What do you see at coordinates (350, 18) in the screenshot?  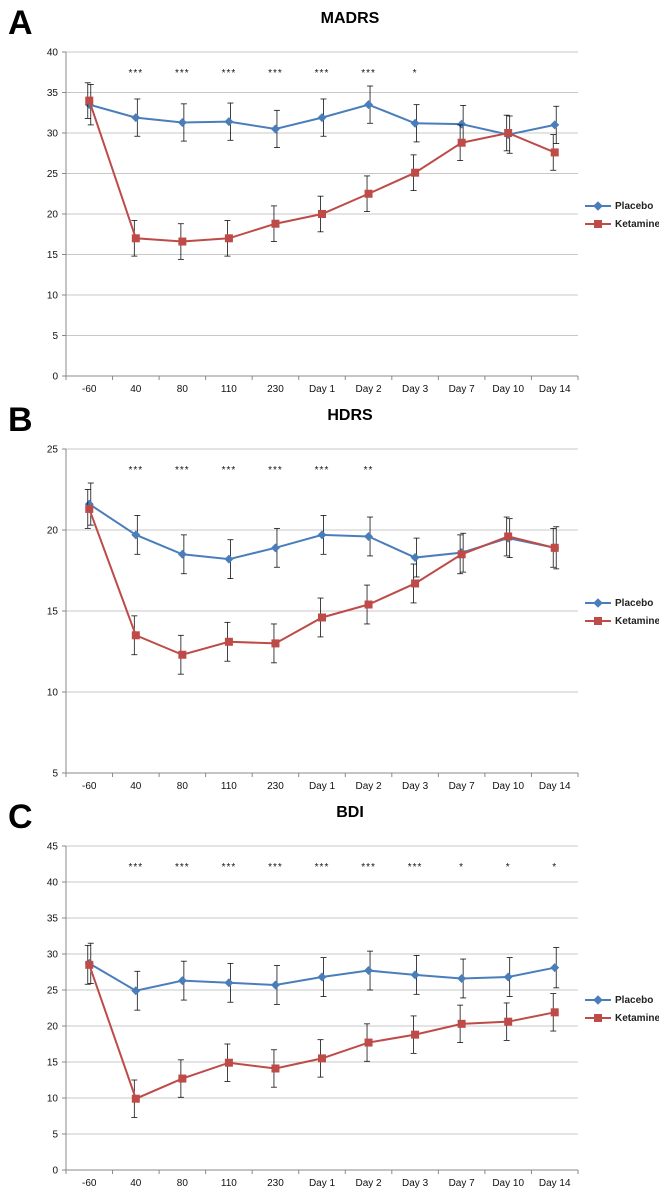 I see `chart-title: MADRS` at bounding box center [350, 18].